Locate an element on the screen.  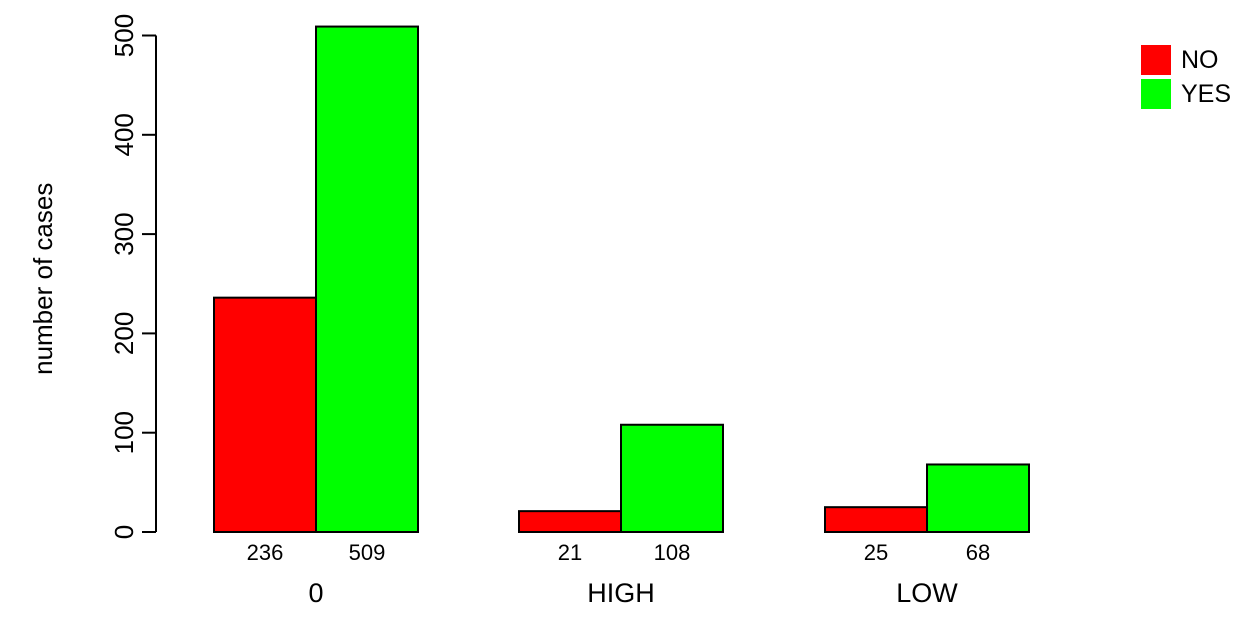
data-label: 509 is located at coordinates (367, 552).